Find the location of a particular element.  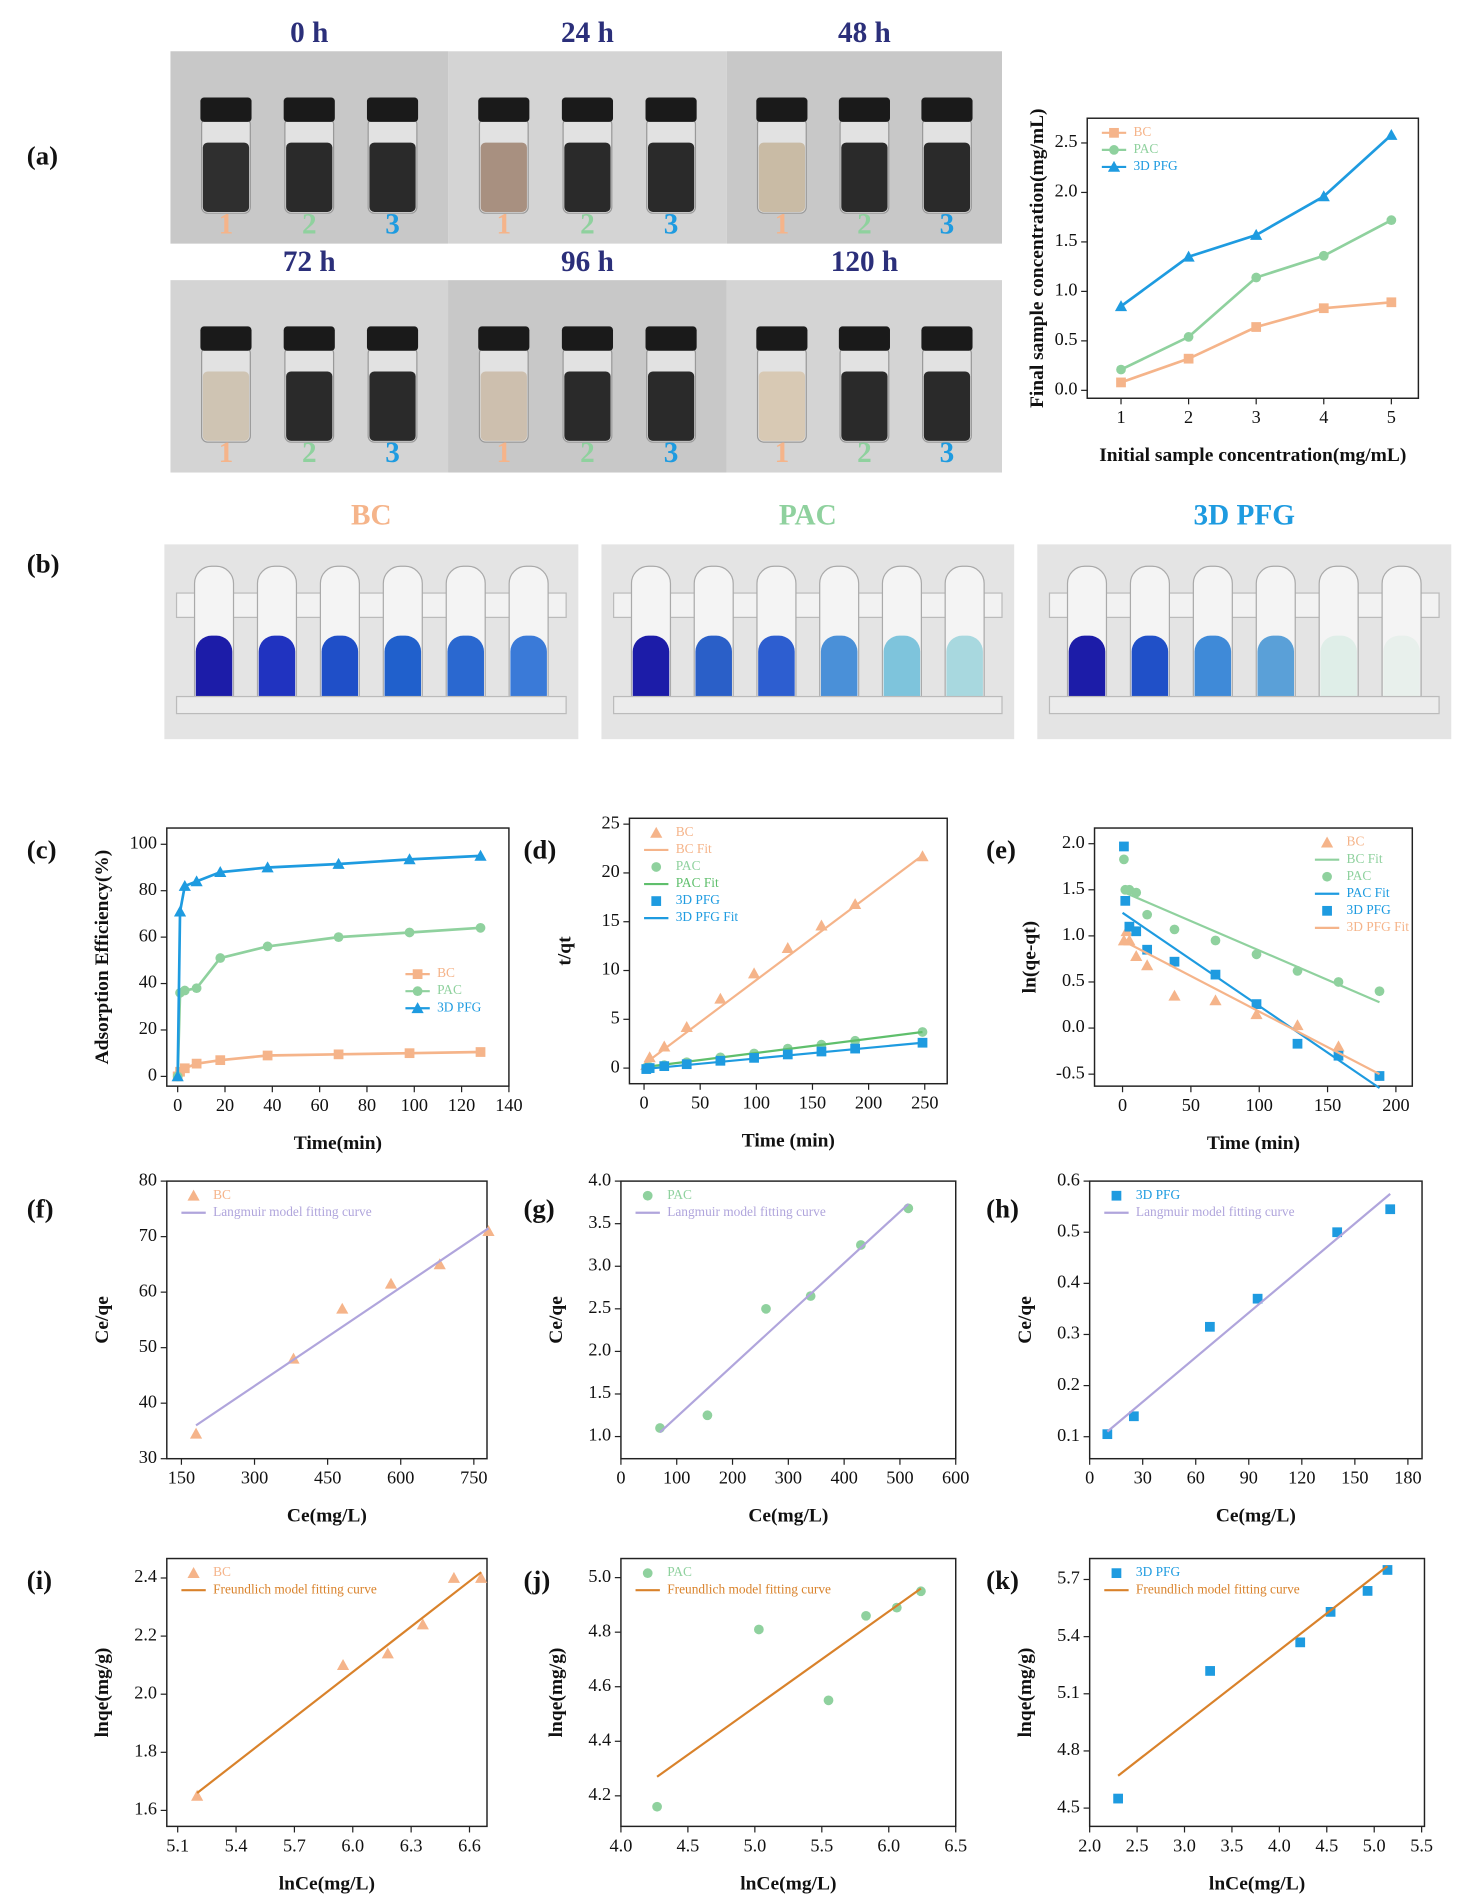

y-tick-label: 2.0 is located at coordinates (1066, 191).